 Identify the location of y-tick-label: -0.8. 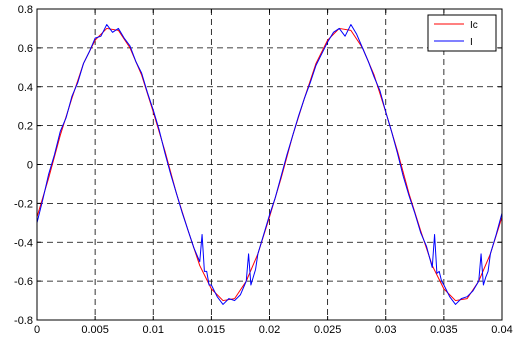
(23, 321).